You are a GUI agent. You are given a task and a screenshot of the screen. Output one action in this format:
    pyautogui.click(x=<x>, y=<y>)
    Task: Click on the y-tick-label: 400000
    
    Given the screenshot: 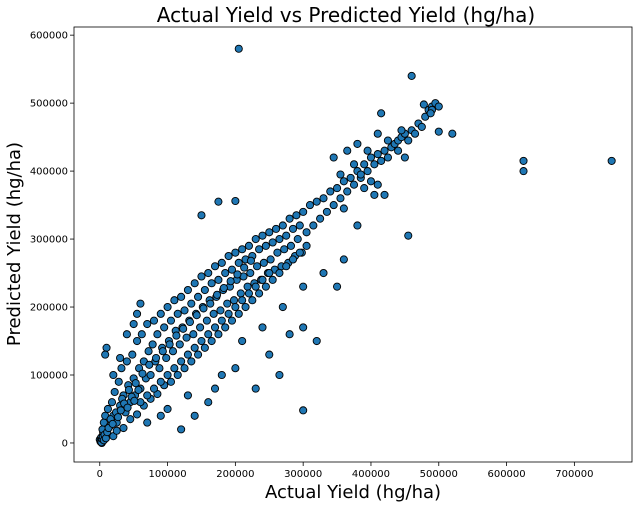 What is the action you would take?
    pyautogui.click(x=49, y=172)
    